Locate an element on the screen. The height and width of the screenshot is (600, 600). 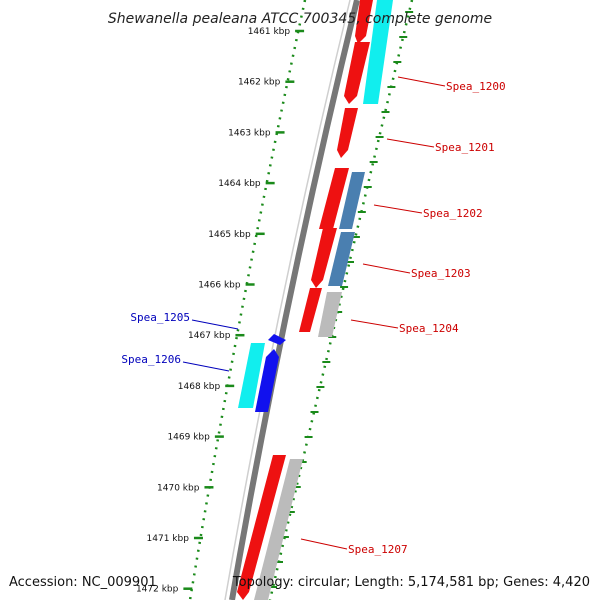
scale-tick-label-1467: 1467 kbp is located at coordinates (209, 336).